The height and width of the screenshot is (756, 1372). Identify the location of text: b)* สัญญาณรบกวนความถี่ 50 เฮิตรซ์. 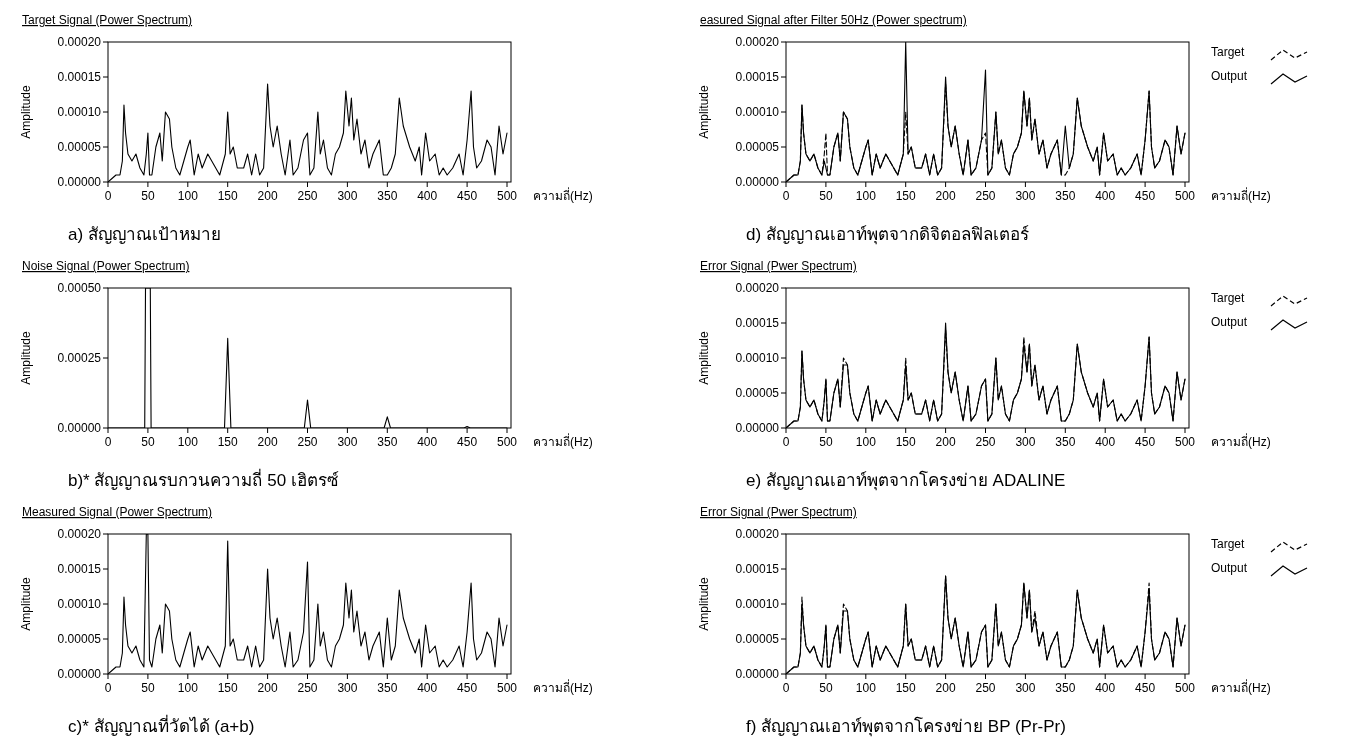
(203, 479).